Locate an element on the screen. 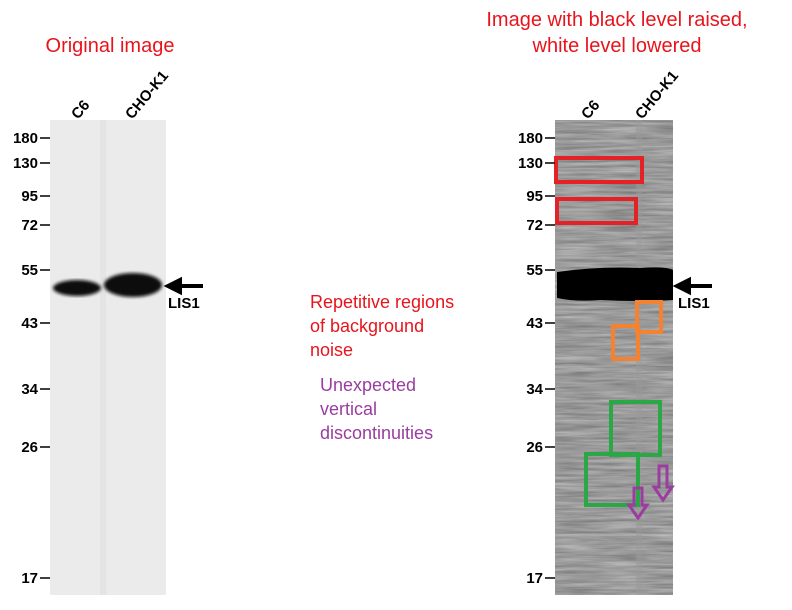 The image size is (792, 610). annotation: vertical is located at coordinates (348, 409).